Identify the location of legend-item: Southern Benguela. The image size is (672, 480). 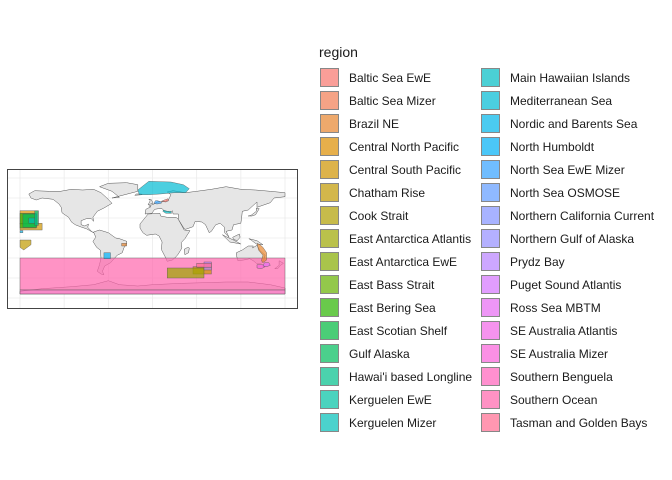
(547, 376).